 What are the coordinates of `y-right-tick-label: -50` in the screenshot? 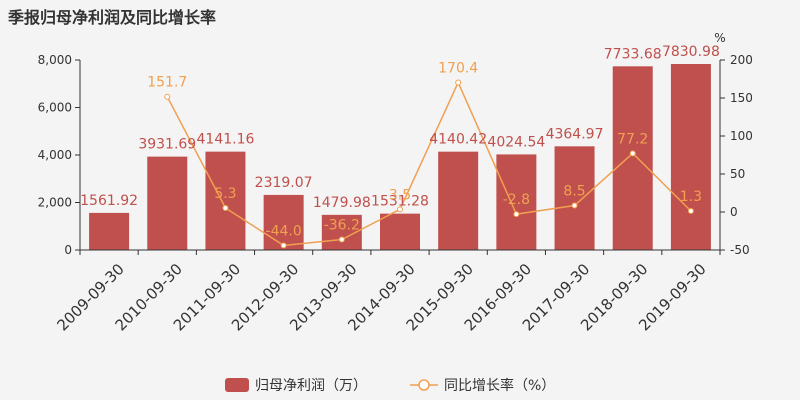 It's located at (740, 250).